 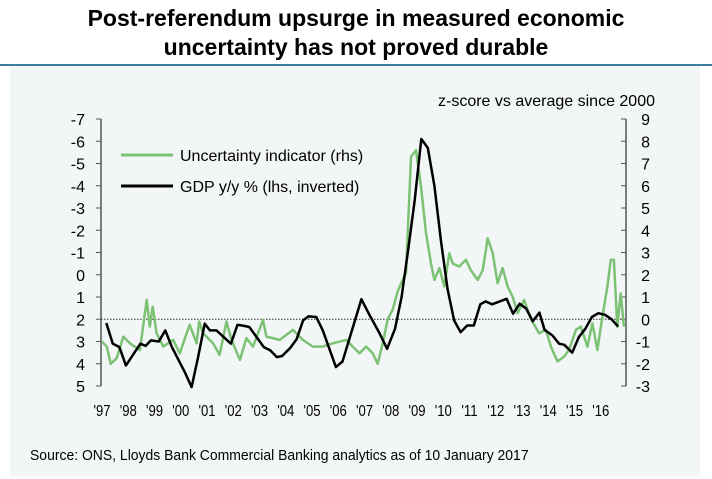 I want to click on left-tick-label: 0, so click(x=80, y=276).